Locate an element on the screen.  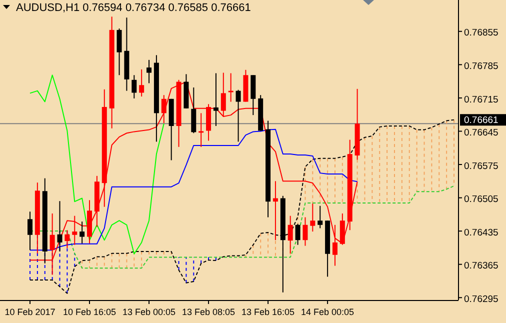
line-series is located at coordinates (97, 164).